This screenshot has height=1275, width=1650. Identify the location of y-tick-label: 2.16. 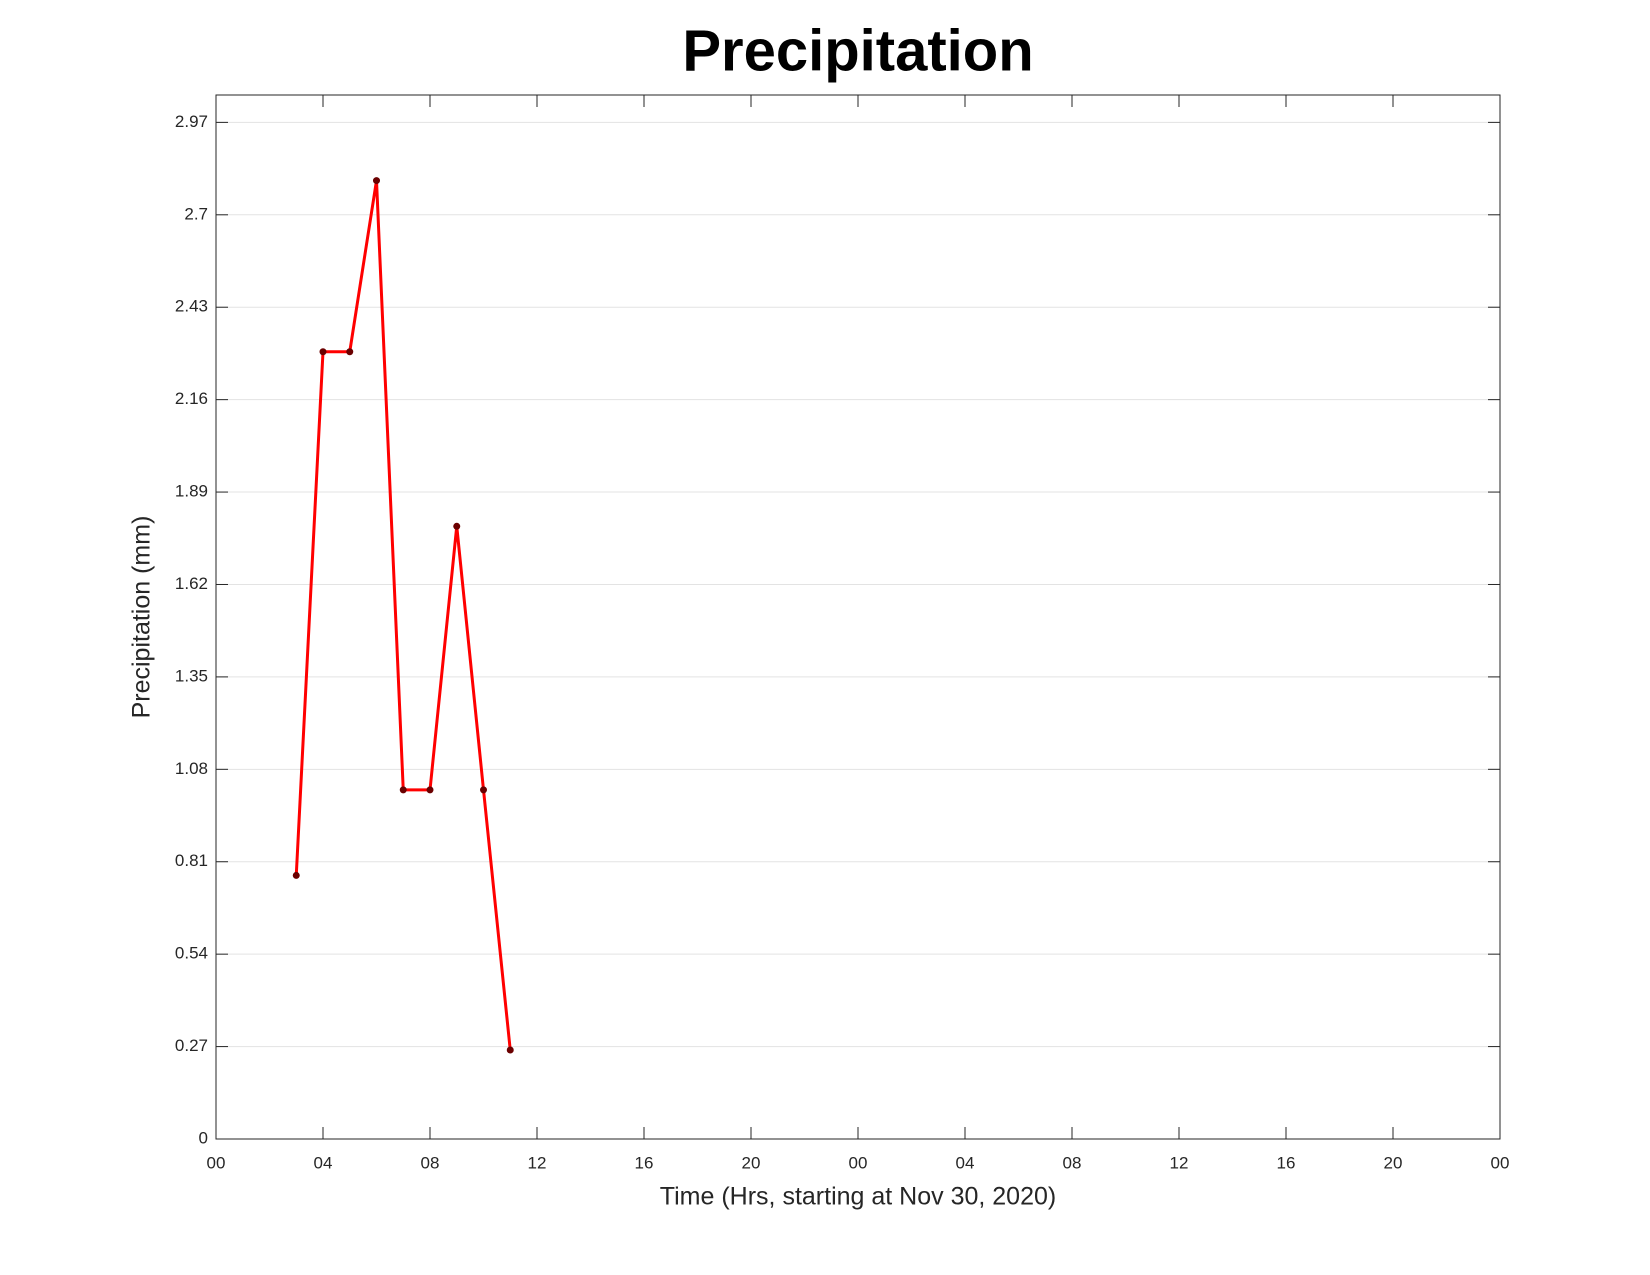
(191, 398).